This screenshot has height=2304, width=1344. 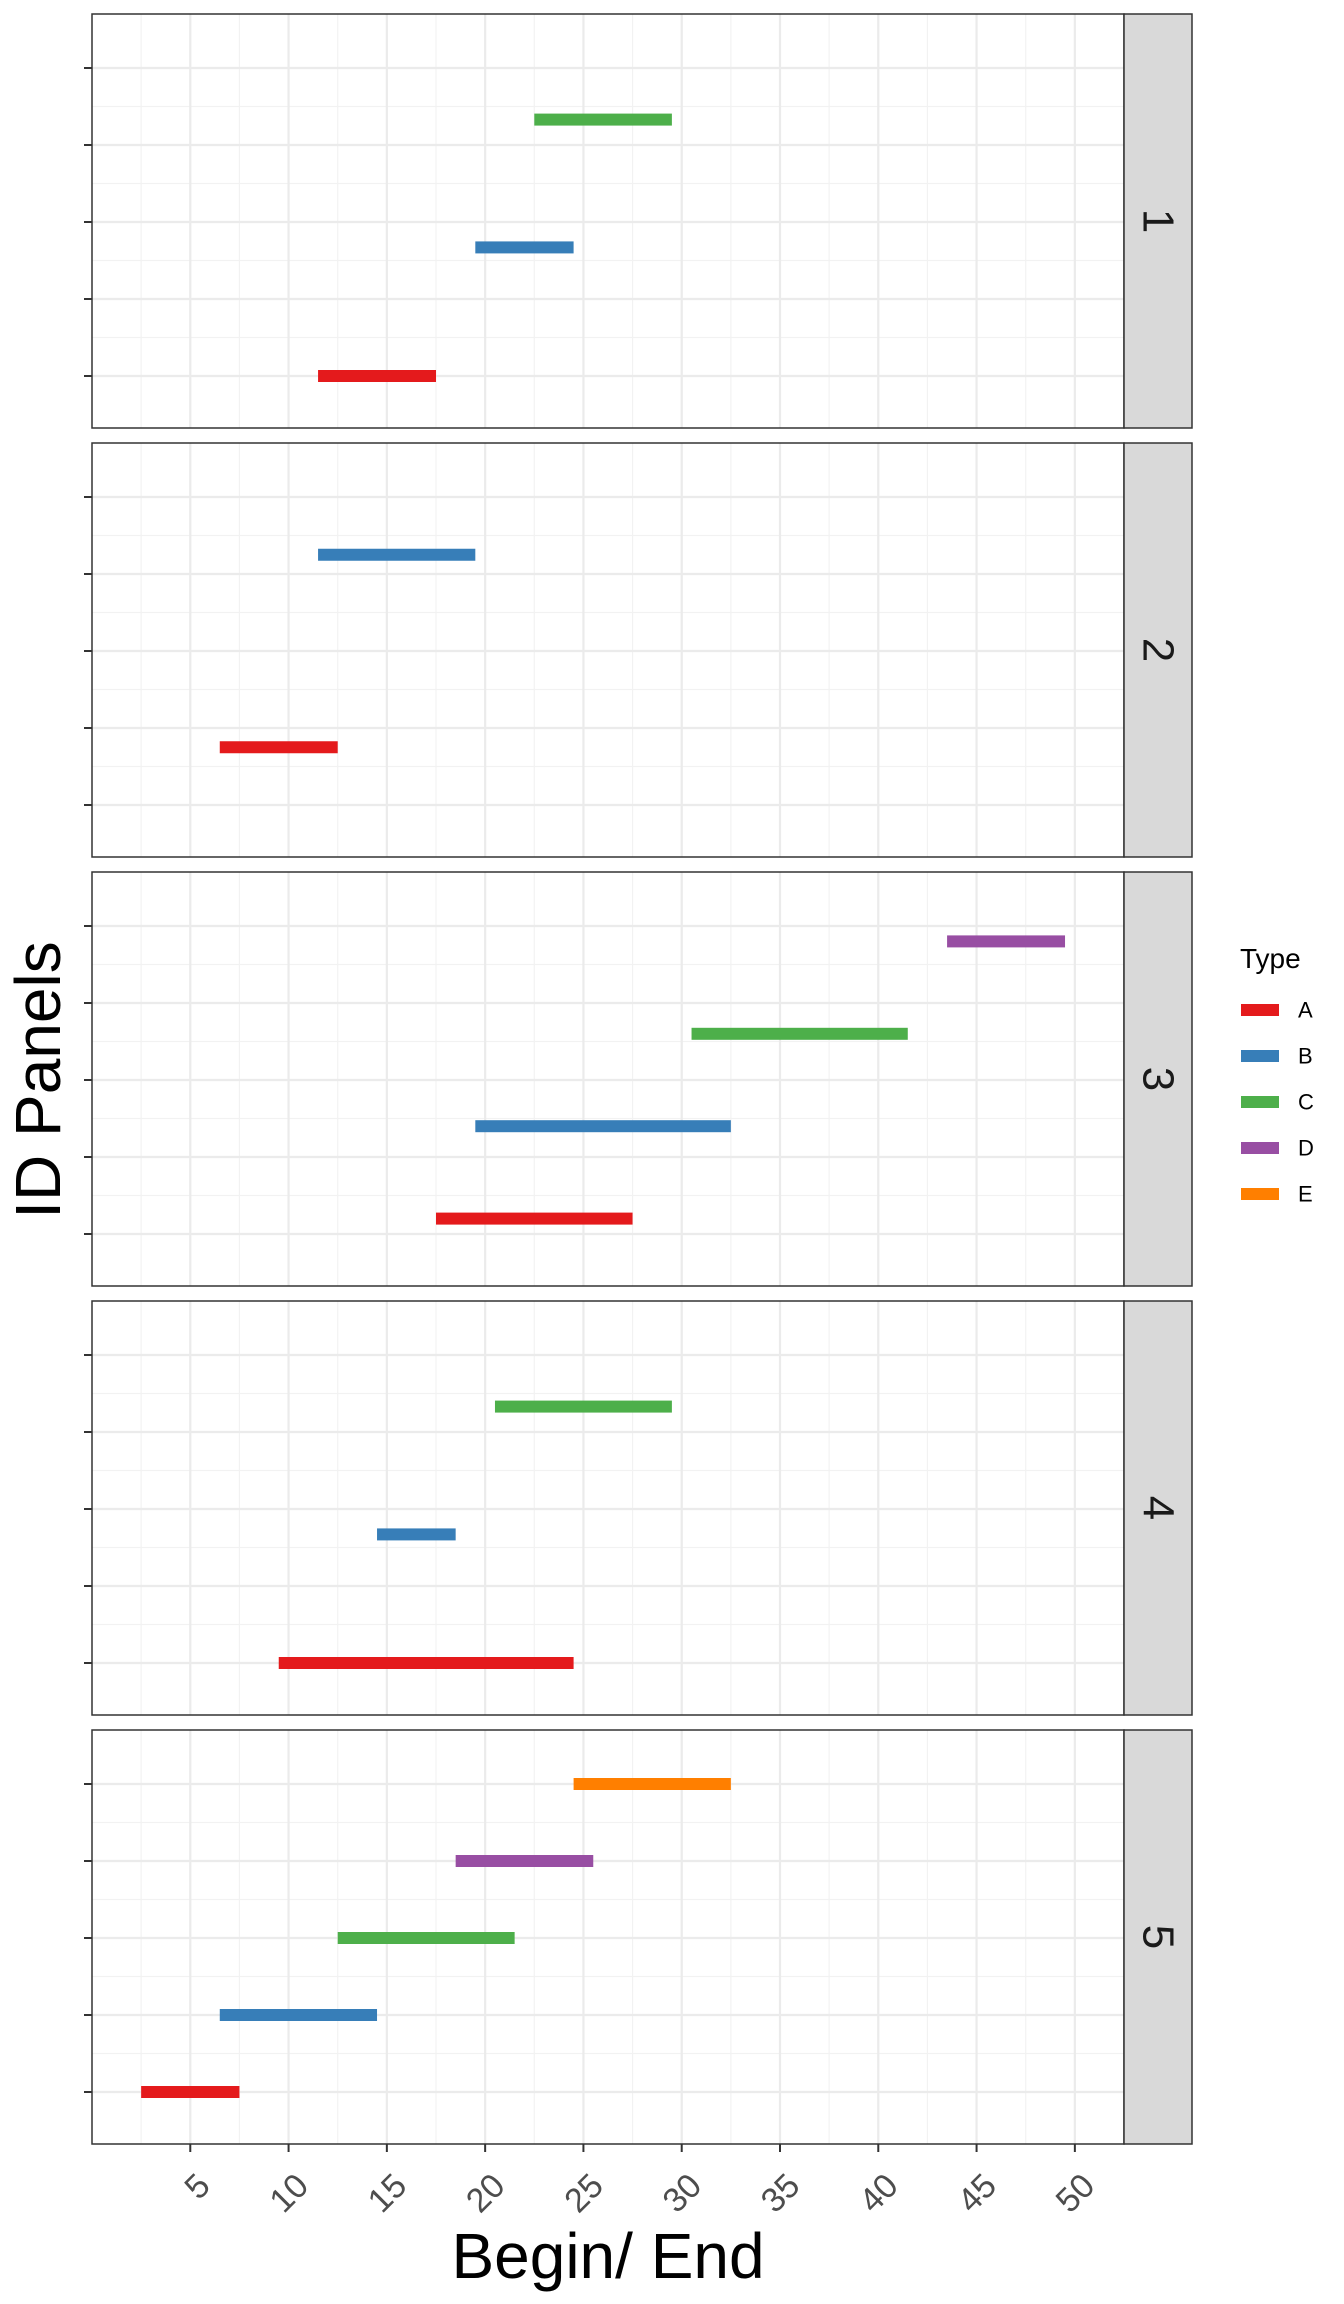 What do you see at coordinates (1076, 2194) in the screenshot?
I see `x-tick-label: 50` at bounding box center [1076, 2194].